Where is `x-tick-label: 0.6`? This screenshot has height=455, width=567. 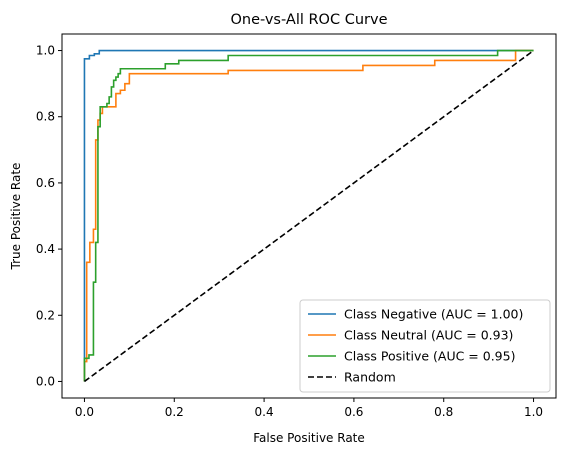
x-tick-label: 0.6 is located at coordinates (353, 412).